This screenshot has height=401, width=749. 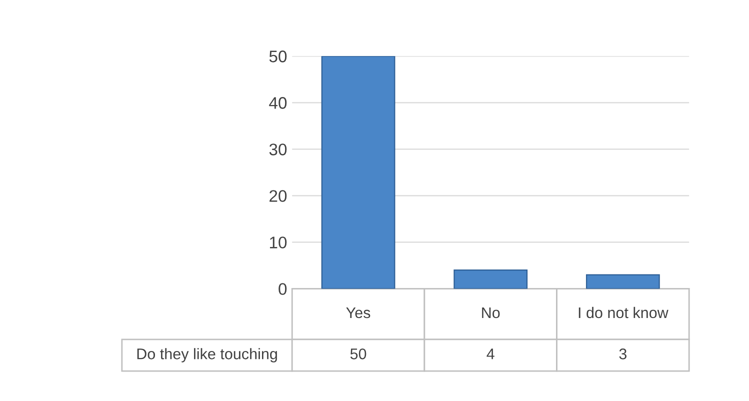 What do you see at coordinates (278, 242) in the screenshot?
I see `y-tick-label: 10` at bounding box center [278, 242].